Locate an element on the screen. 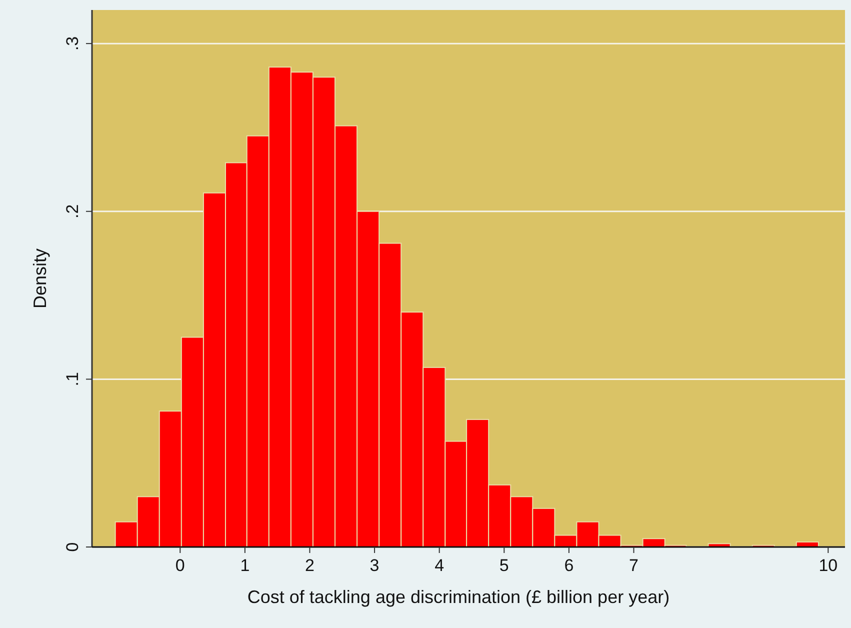 The height and width of the screenshot is (628, 851). x-tick-label: 6 is located at coordinates (569, 565).